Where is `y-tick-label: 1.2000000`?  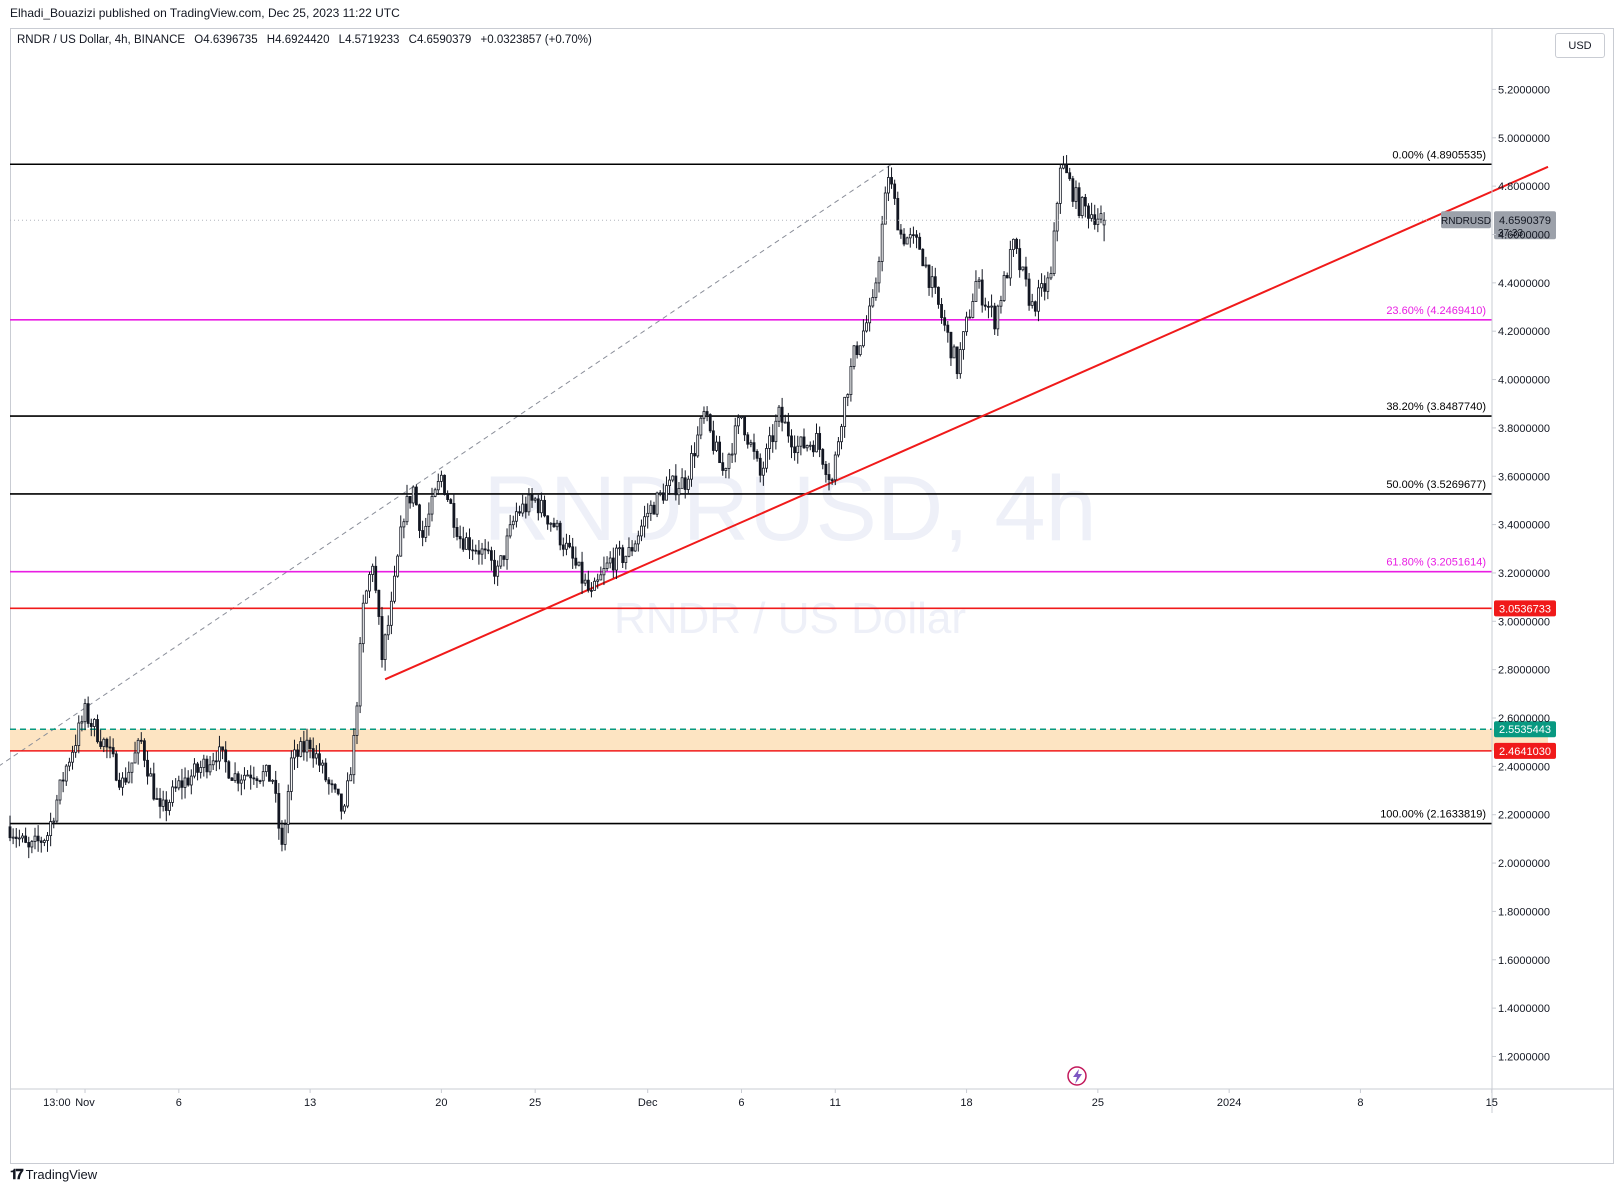 y-tick-label: 1.2000000 is located at coordinates (1524, 1057).